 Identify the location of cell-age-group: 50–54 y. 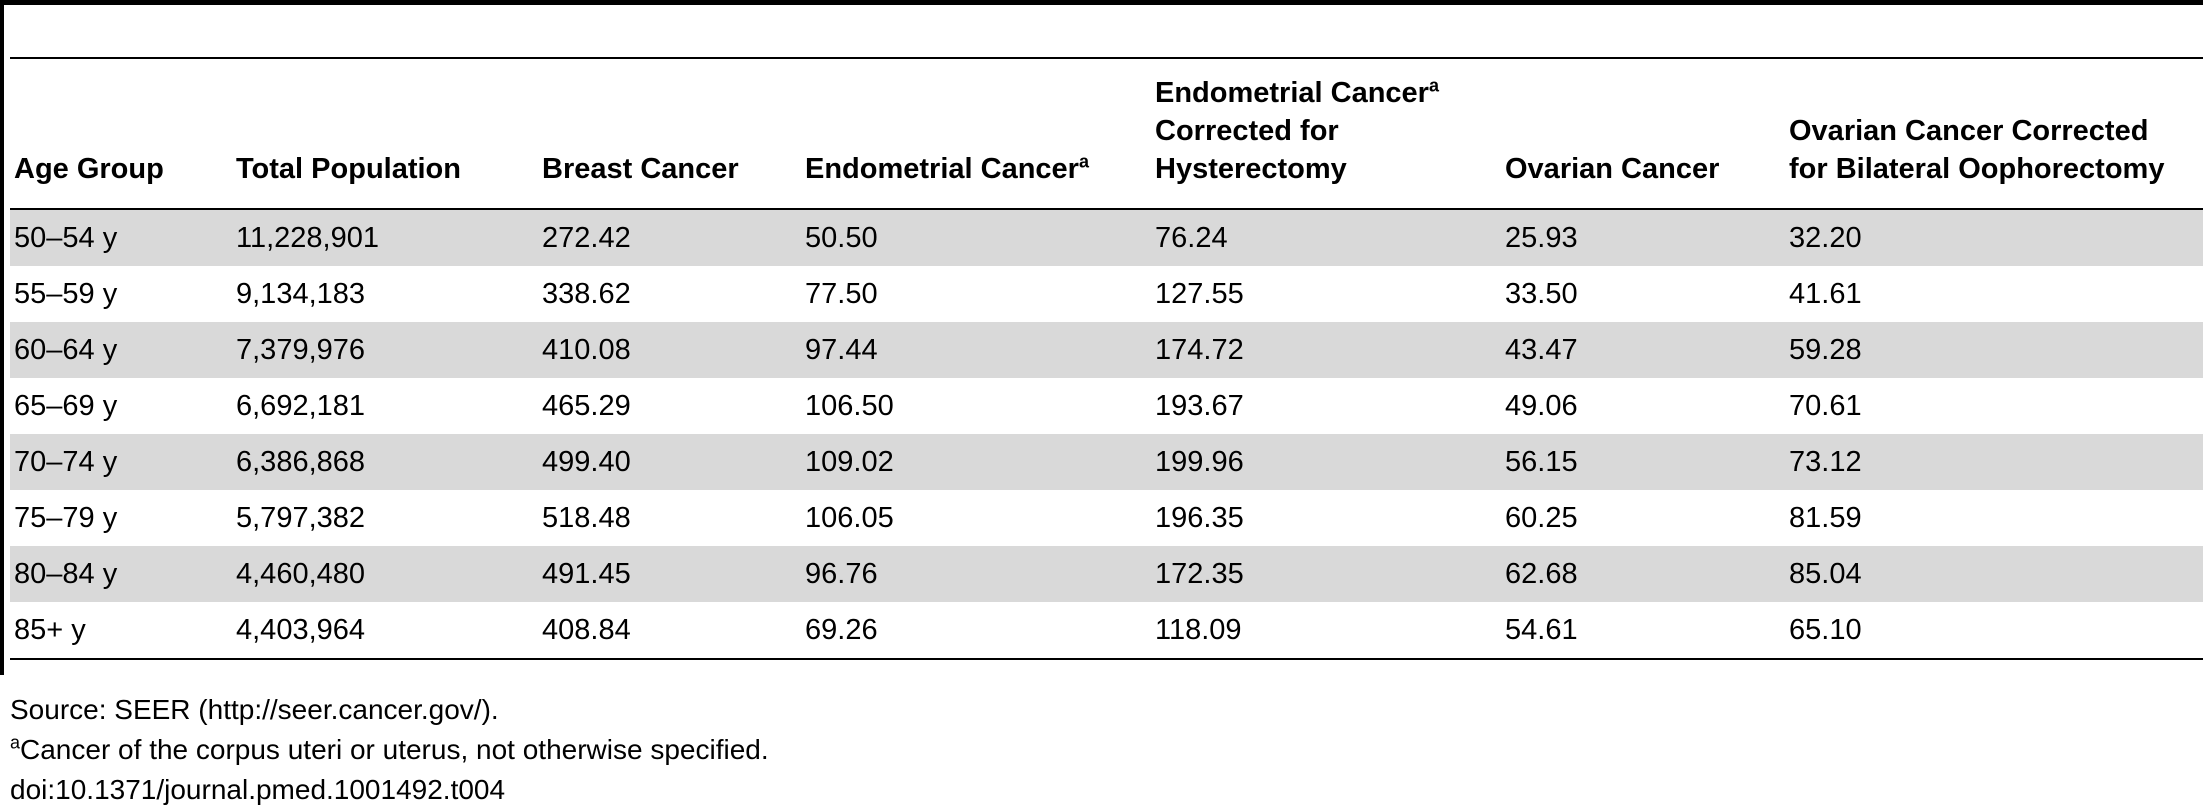
(121, 237).